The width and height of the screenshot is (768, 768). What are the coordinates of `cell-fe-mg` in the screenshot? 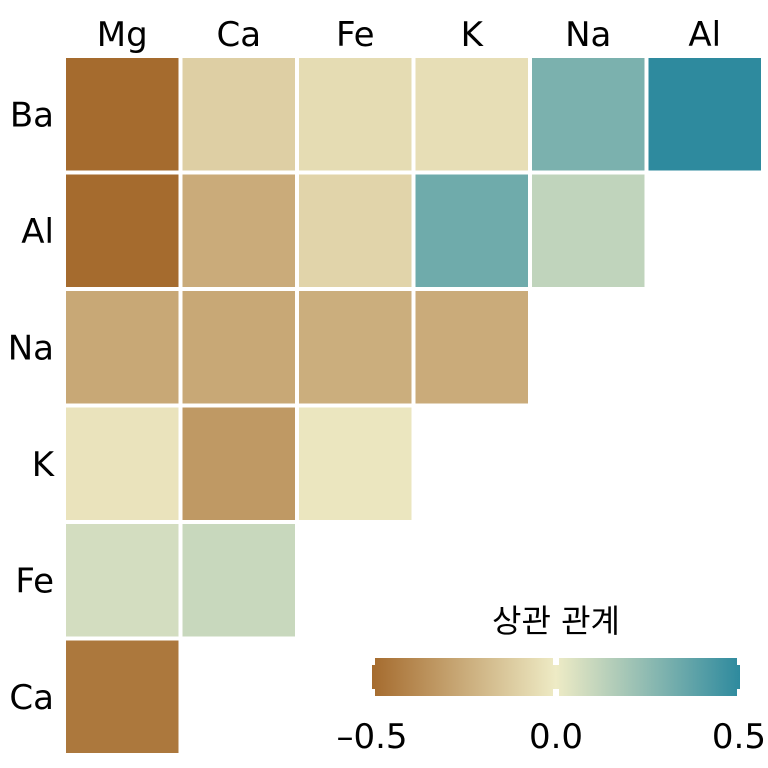 It's located at (122, 580).